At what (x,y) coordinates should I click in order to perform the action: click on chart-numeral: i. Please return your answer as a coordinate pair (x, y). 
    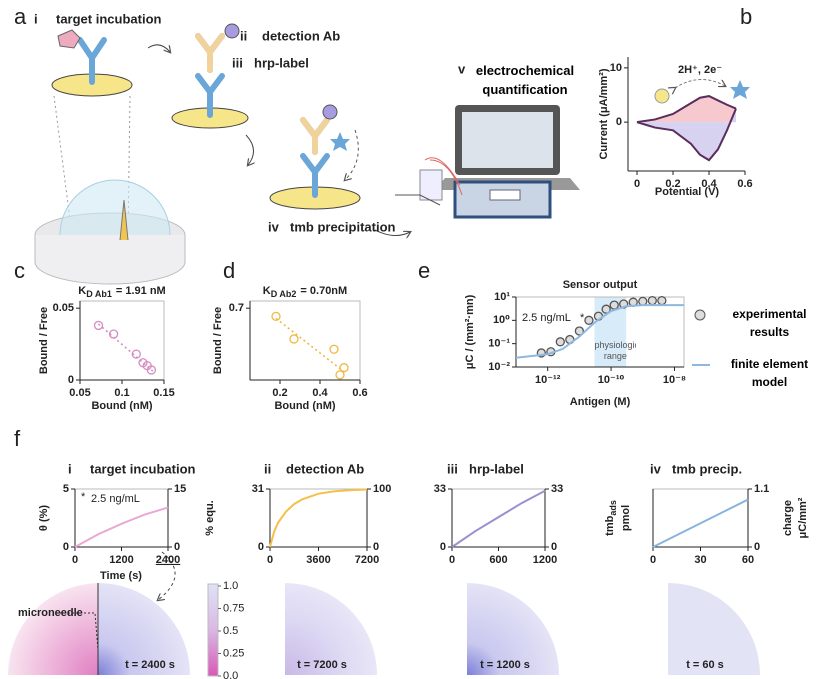
    Looking at the image, I should click on (70, 468).